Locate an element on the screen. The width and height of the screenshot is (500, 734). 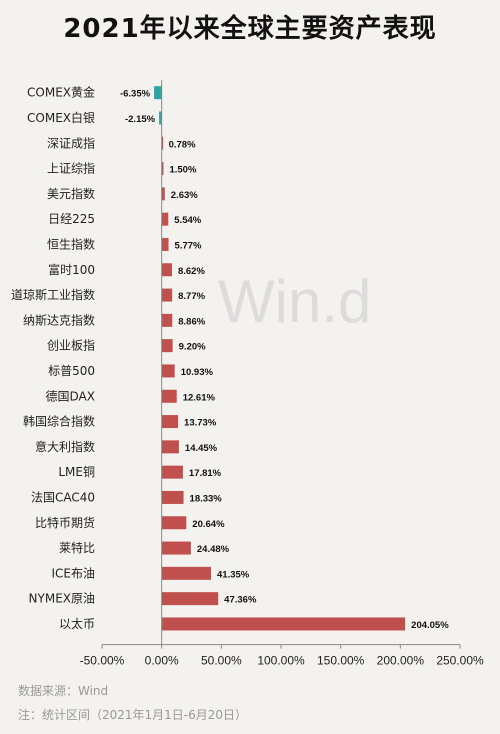
chart-title: 2021年以来全球主要资产表现 is located at coordinates (250, 29).